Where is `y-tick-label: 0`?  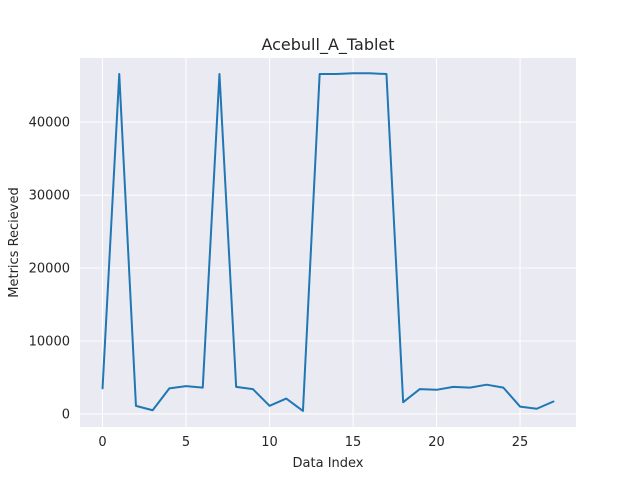 y-tick-label: 0 is located at coordinates (66, 414).